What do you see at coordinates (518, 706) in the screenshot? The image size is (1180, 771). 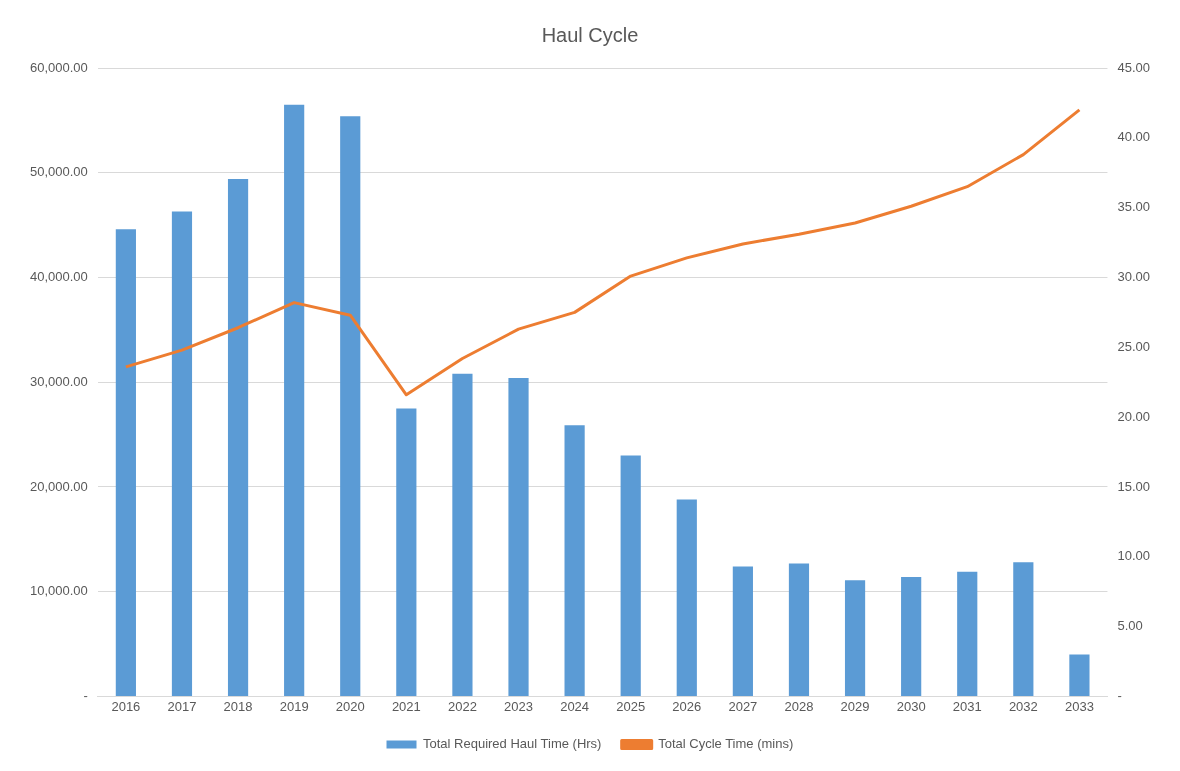 I see `x-tick-label: 2023` at bounding box center [518, 706].